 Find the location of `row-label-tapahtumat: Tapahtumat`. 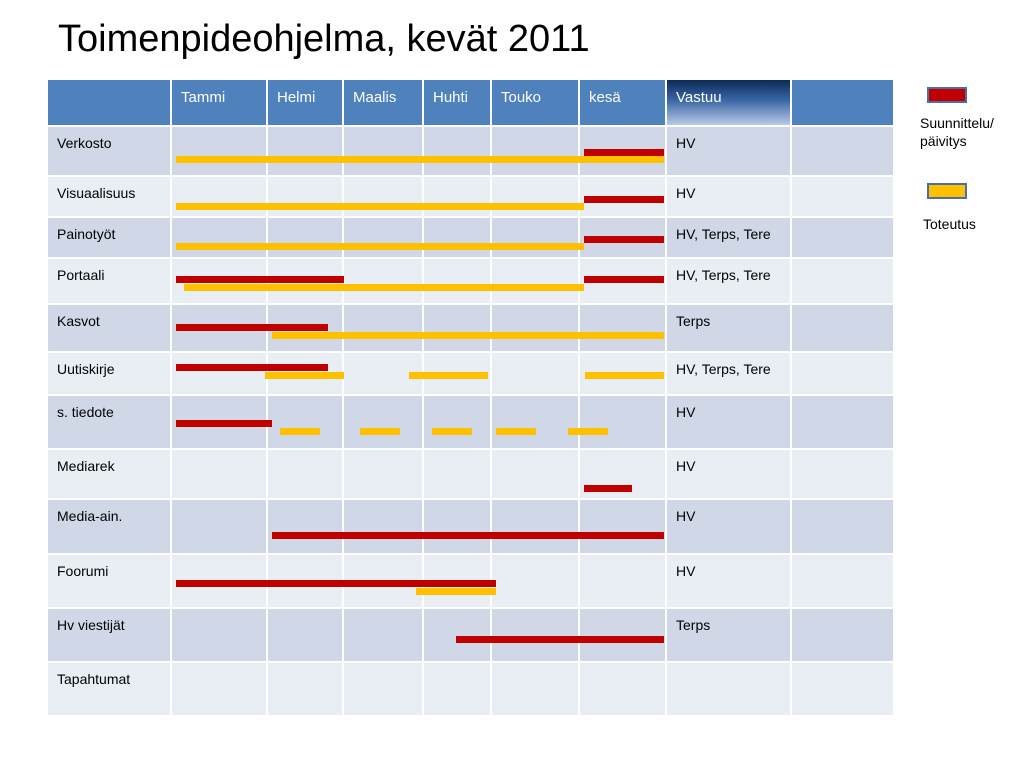

row-label-tapahtumat: Tapahtumat is located at coordinates (110, 690).